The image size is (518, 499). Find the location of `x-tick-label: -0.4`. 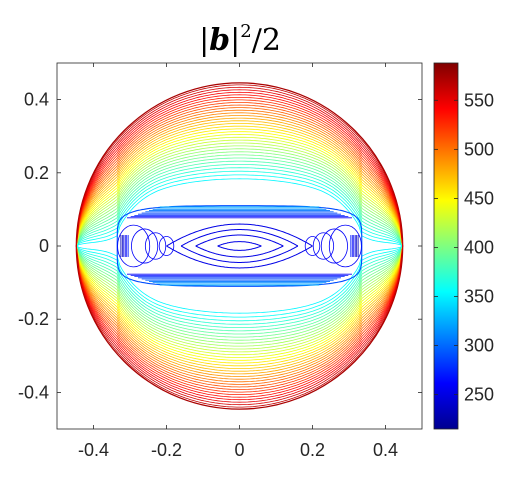

x-tick-label: -0.4 is located at coordinates (93, 450).